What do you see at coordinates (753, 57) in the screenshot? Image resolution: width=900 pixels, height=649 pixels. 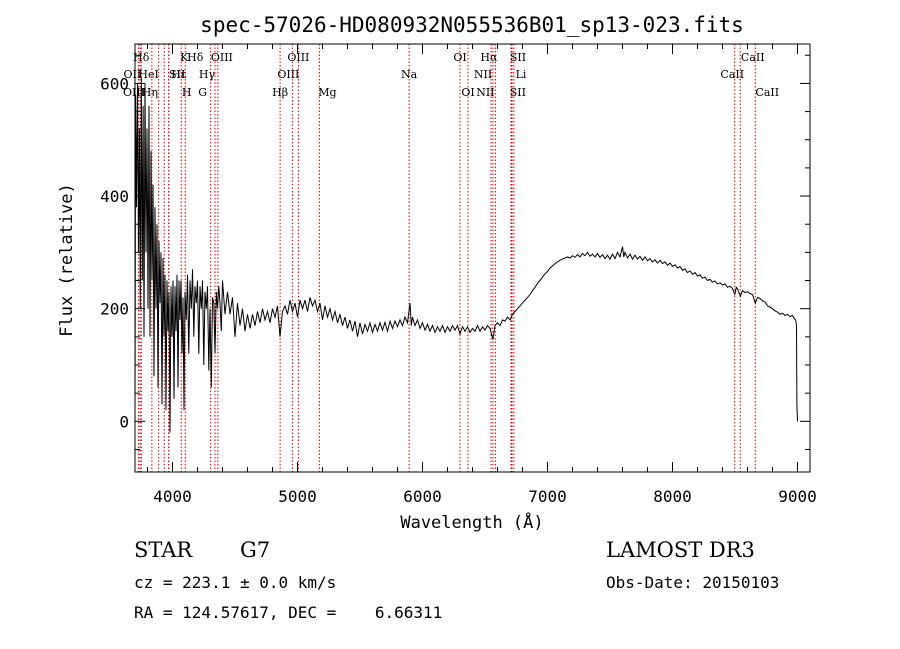 I see `line-label-26: CaII` at bounding box center [753, 57].